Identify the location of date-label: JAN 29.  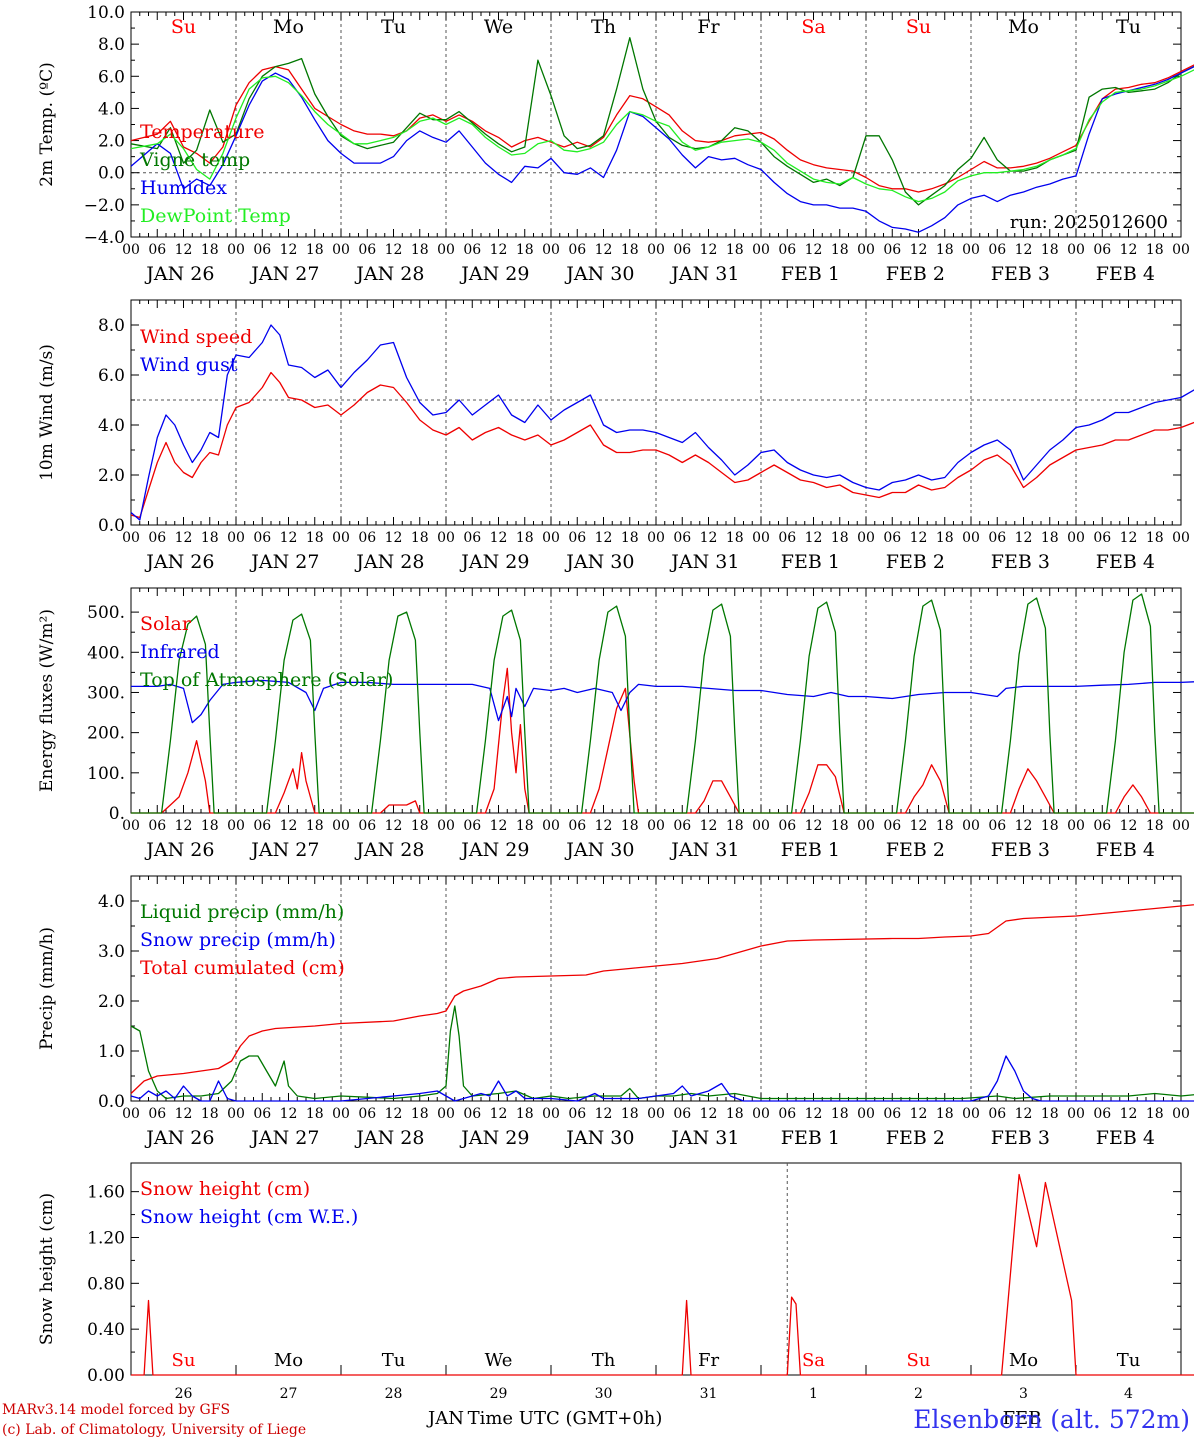
(494, 562).